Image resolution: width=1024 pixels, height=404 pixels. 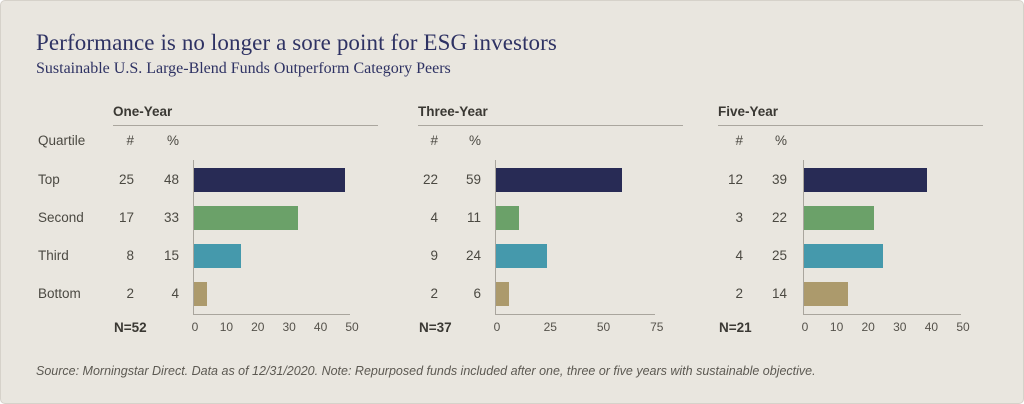 I want to click on n-count-label: N=37, so click(x=435, y=327).